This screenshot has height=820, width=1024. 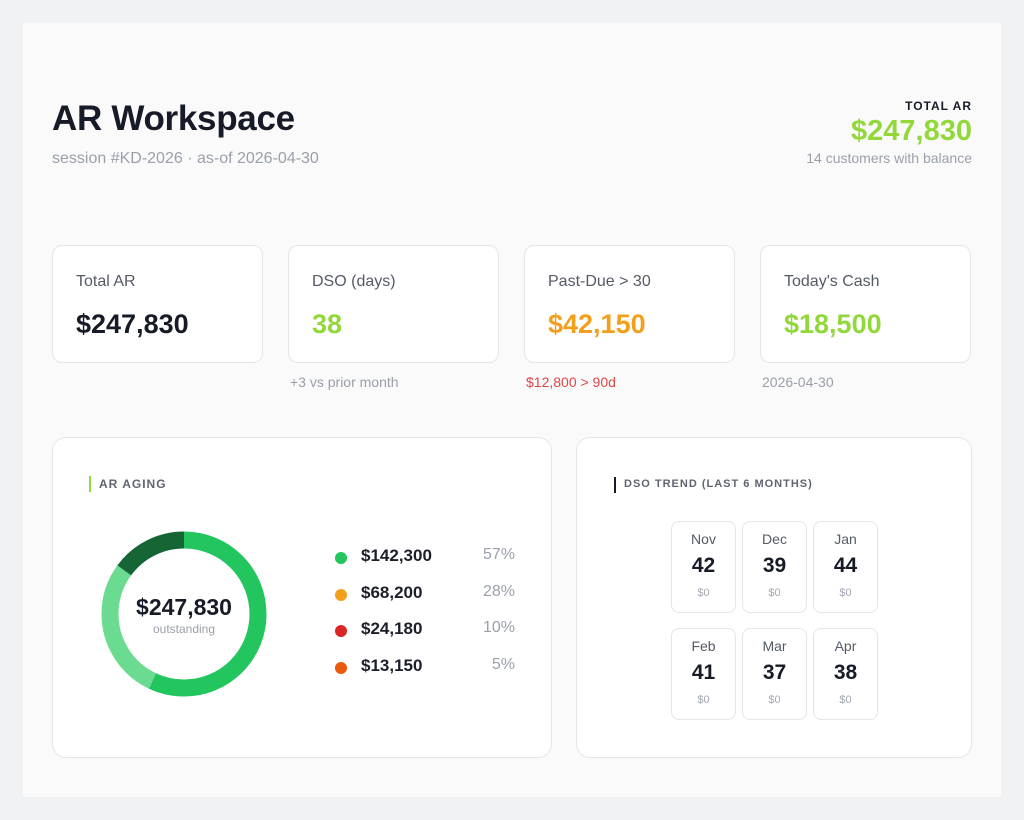 What do you see at coordinates (393, 304) in the screenshot?
I see `kpi-card-dso: DSO (days) 38` at bounding box center [393, 304].